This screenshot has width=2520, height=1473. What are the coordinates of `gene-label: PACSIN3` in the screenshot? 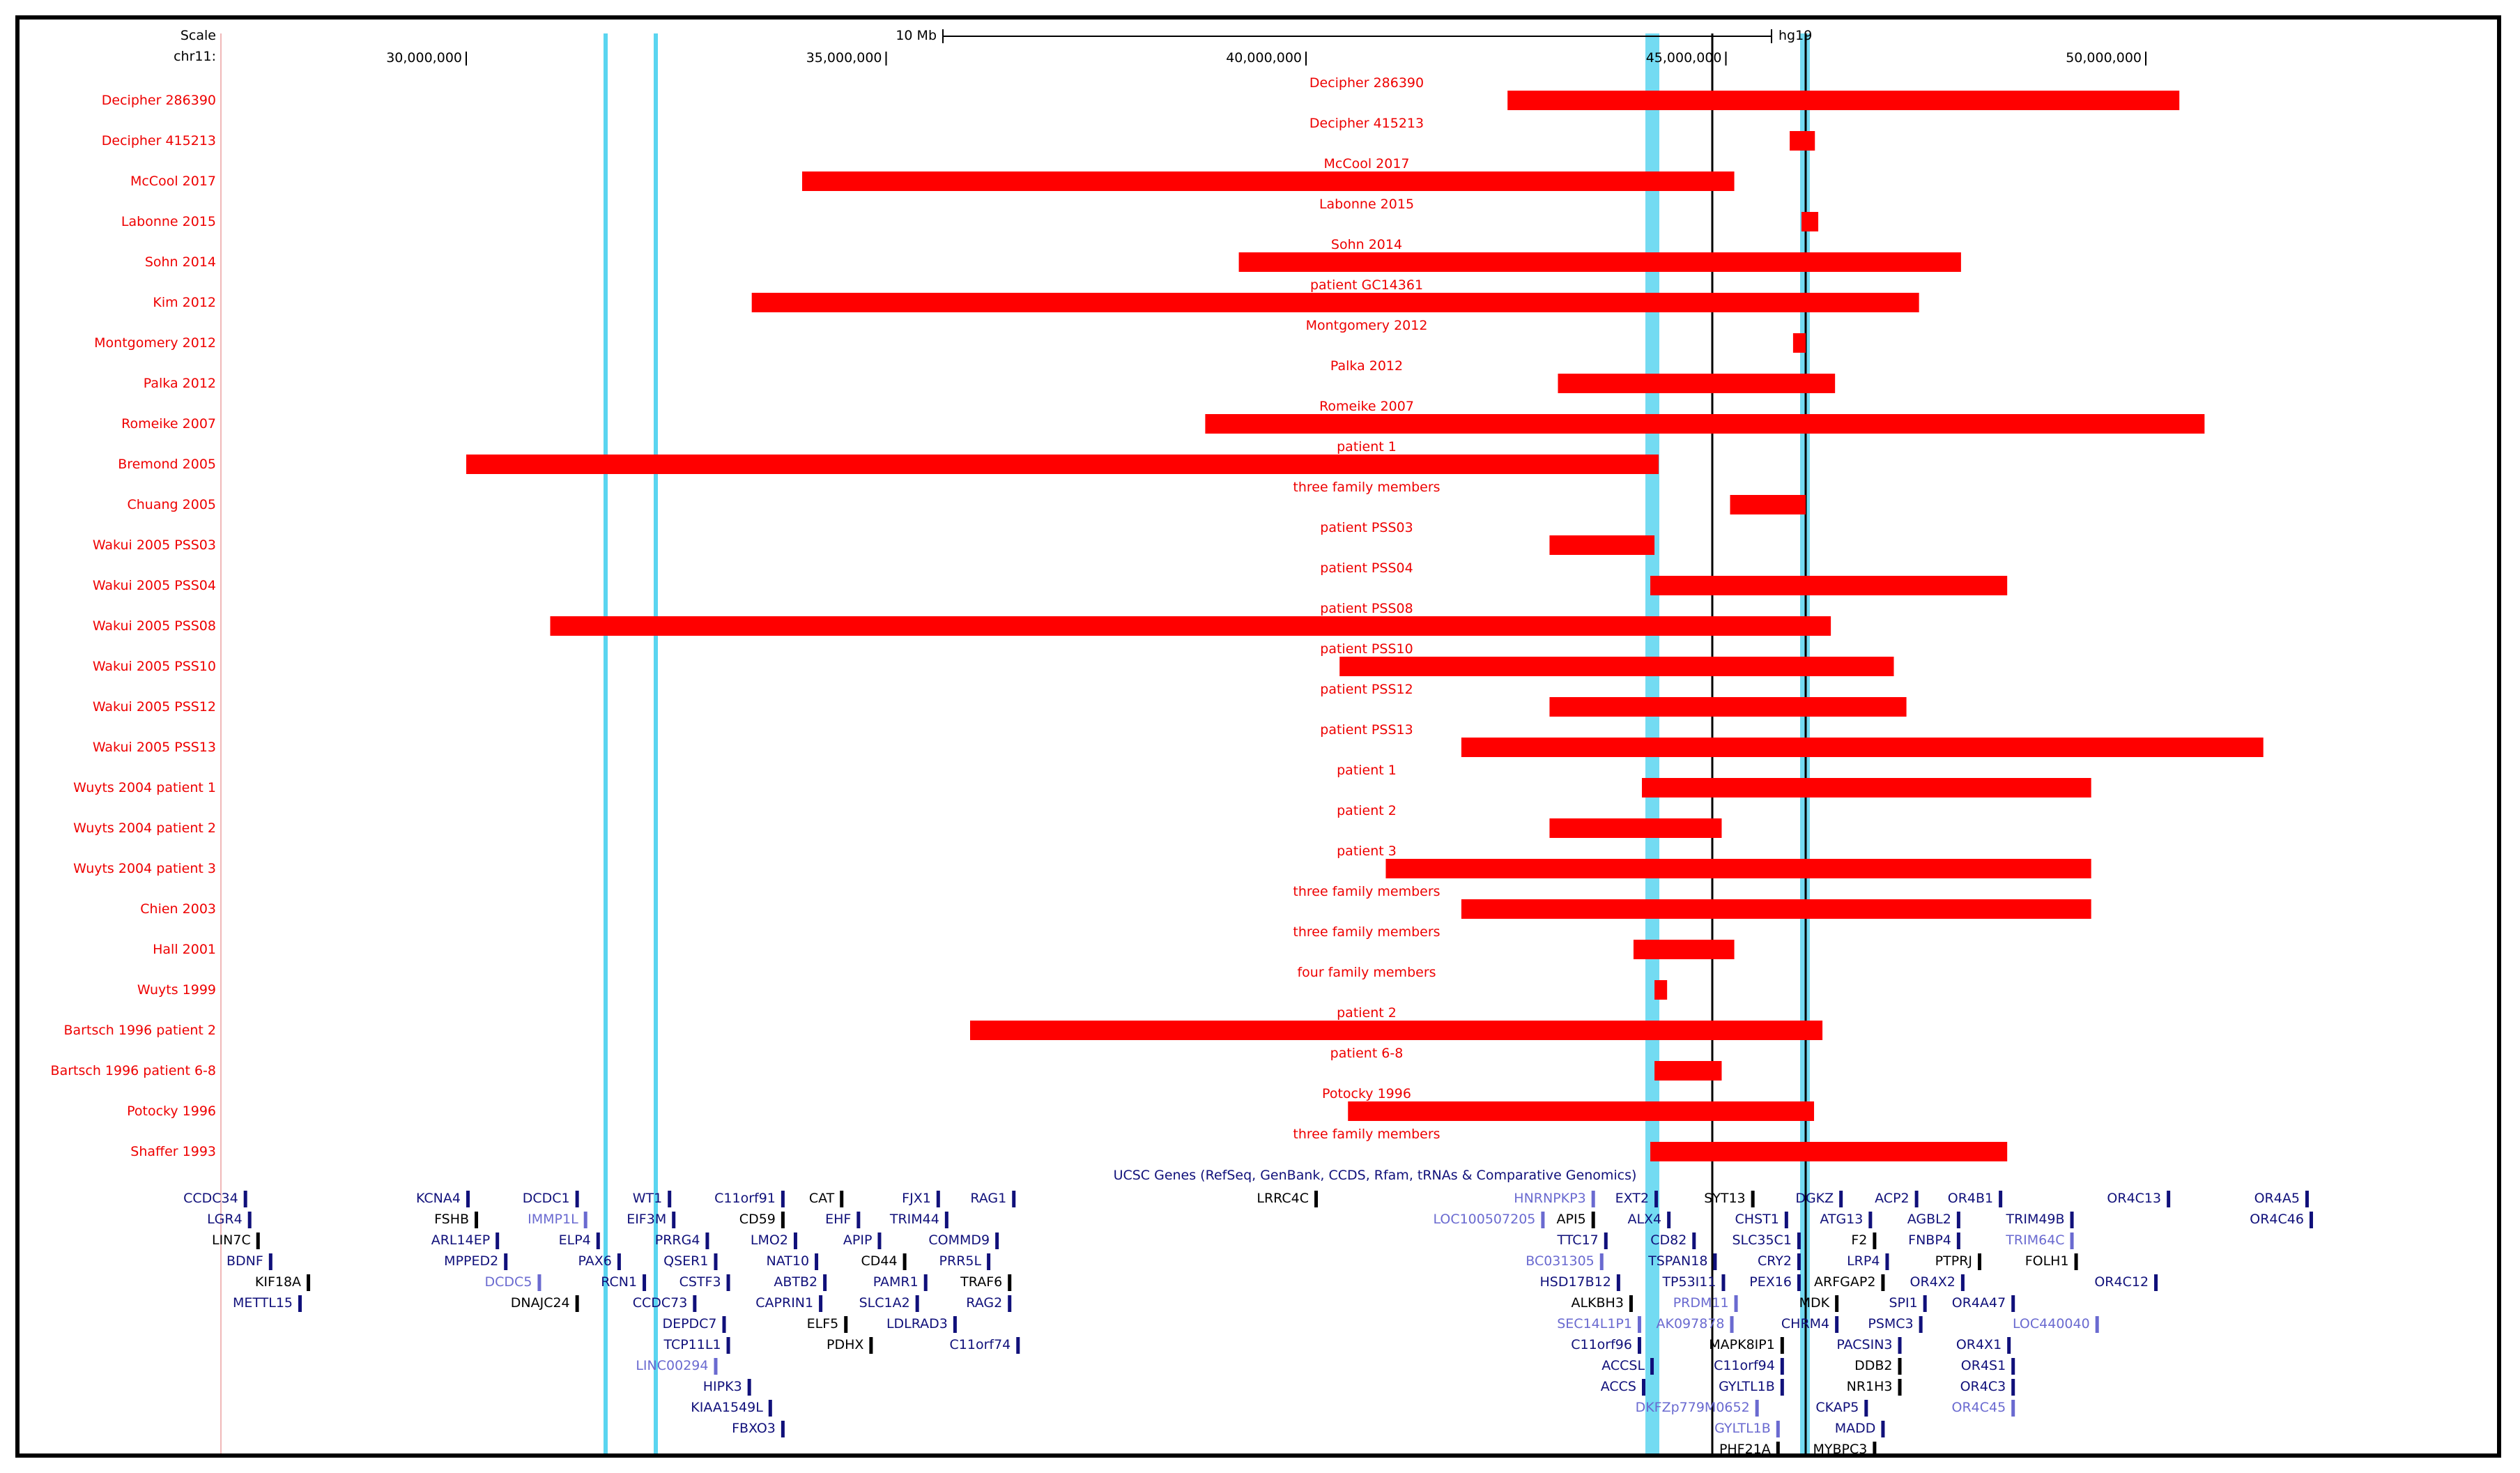 It's located at (1864, 1344).